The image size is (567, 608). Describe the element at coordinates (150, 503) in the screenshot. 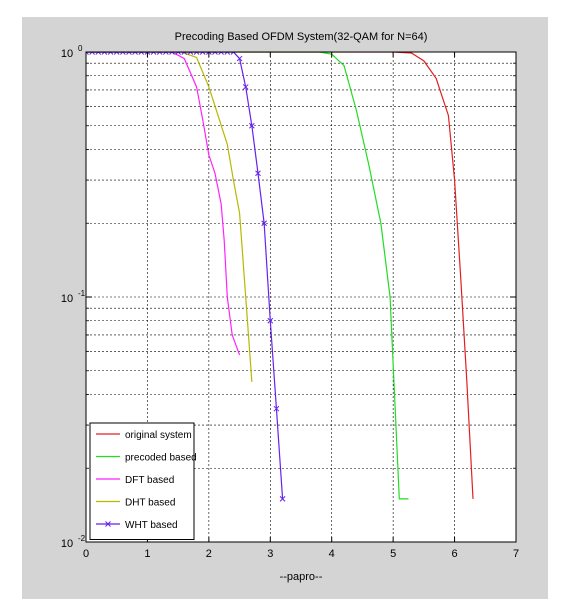

I see `legend-label: DHT based` at that location.